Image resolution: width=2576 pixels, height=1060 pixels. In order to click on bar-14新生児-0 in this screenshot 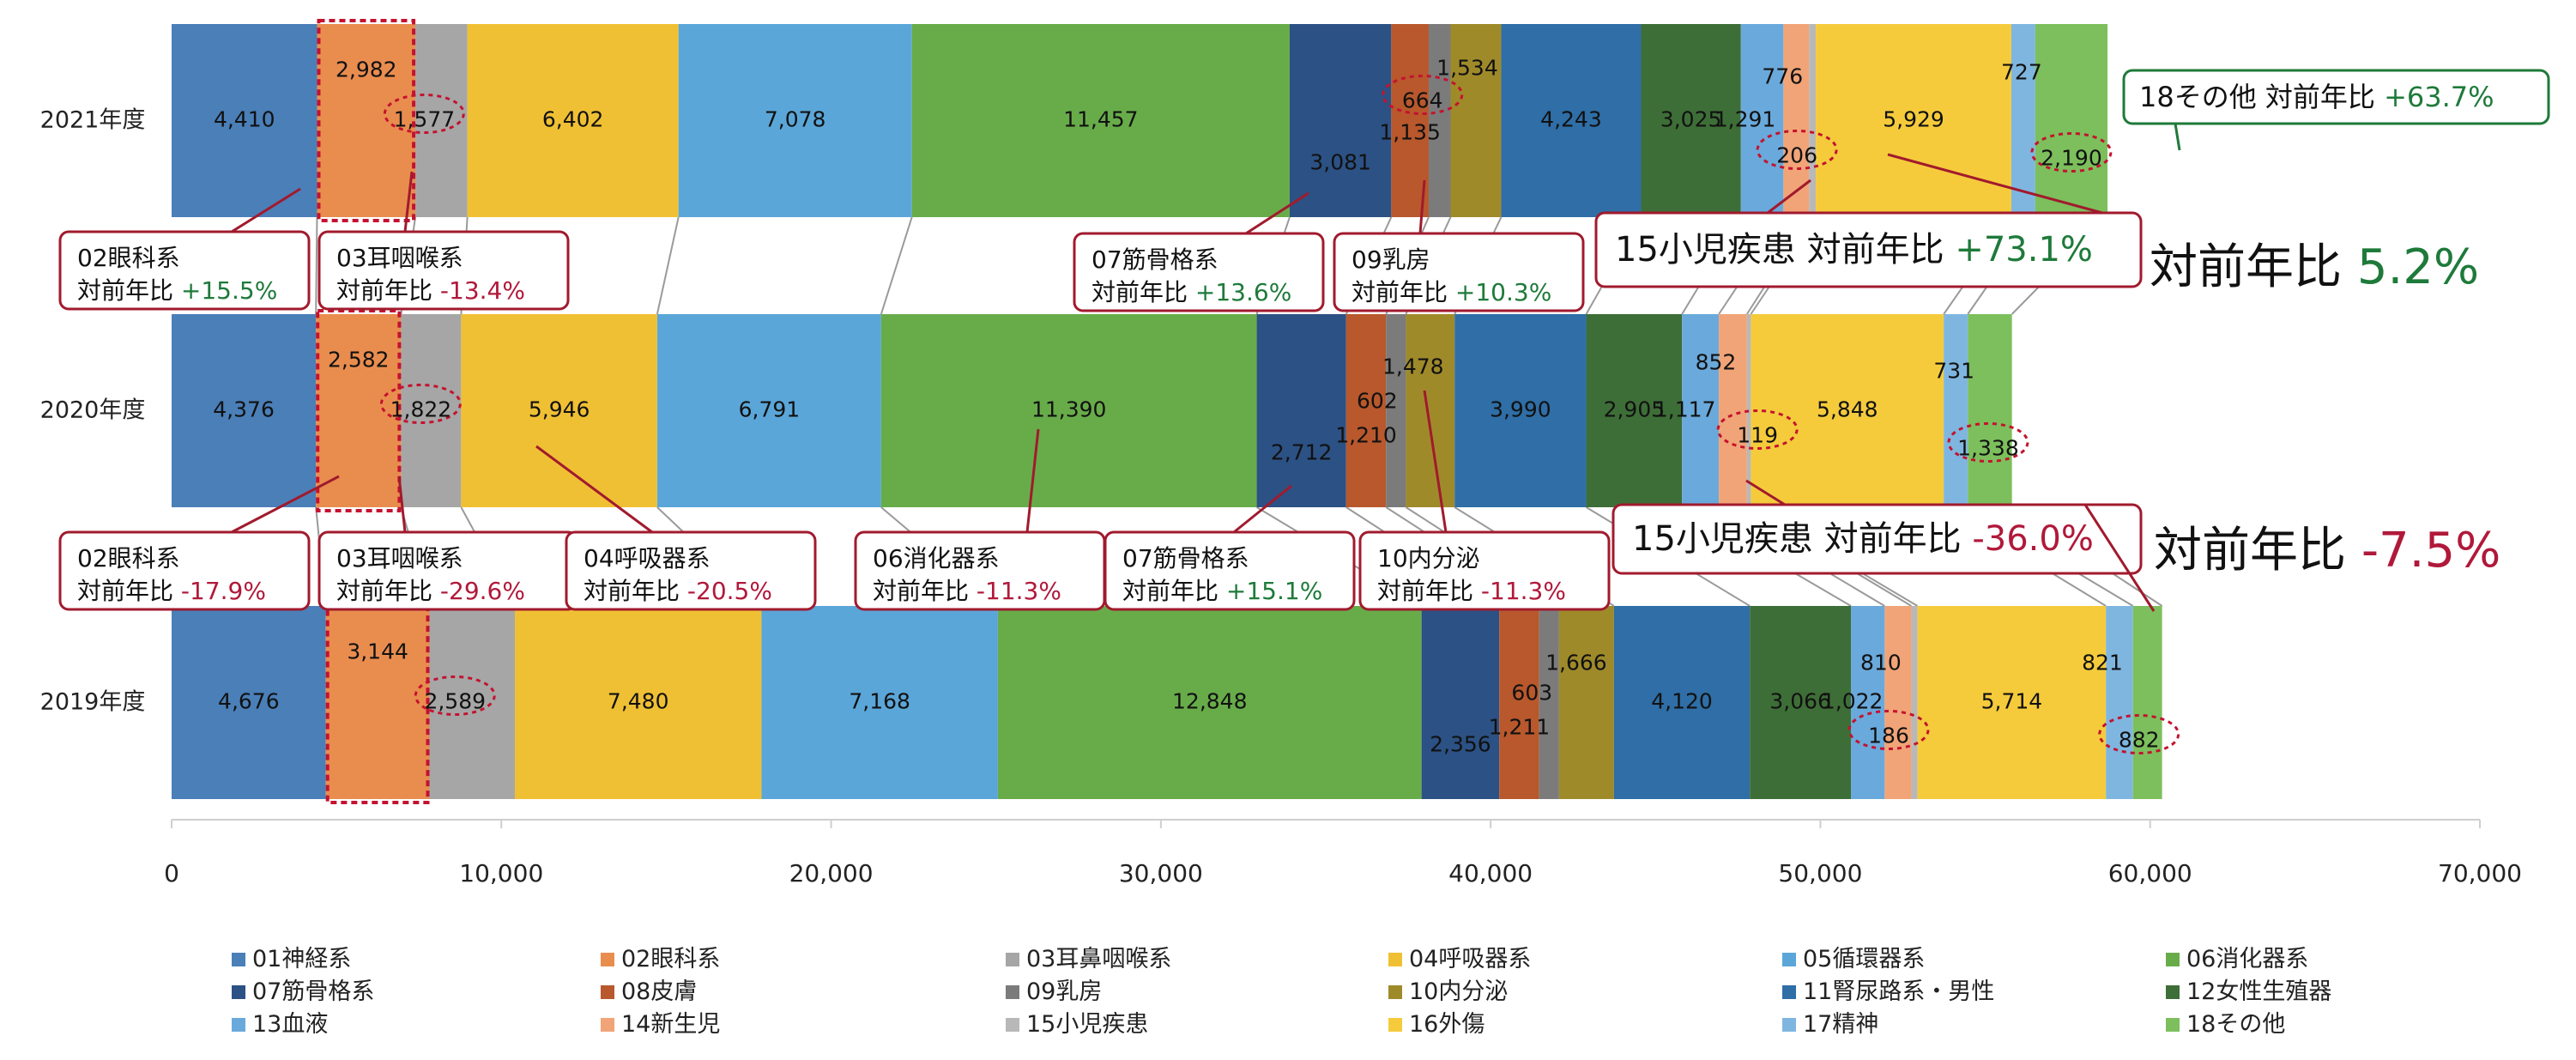, I will do `click(1797, 120)`.